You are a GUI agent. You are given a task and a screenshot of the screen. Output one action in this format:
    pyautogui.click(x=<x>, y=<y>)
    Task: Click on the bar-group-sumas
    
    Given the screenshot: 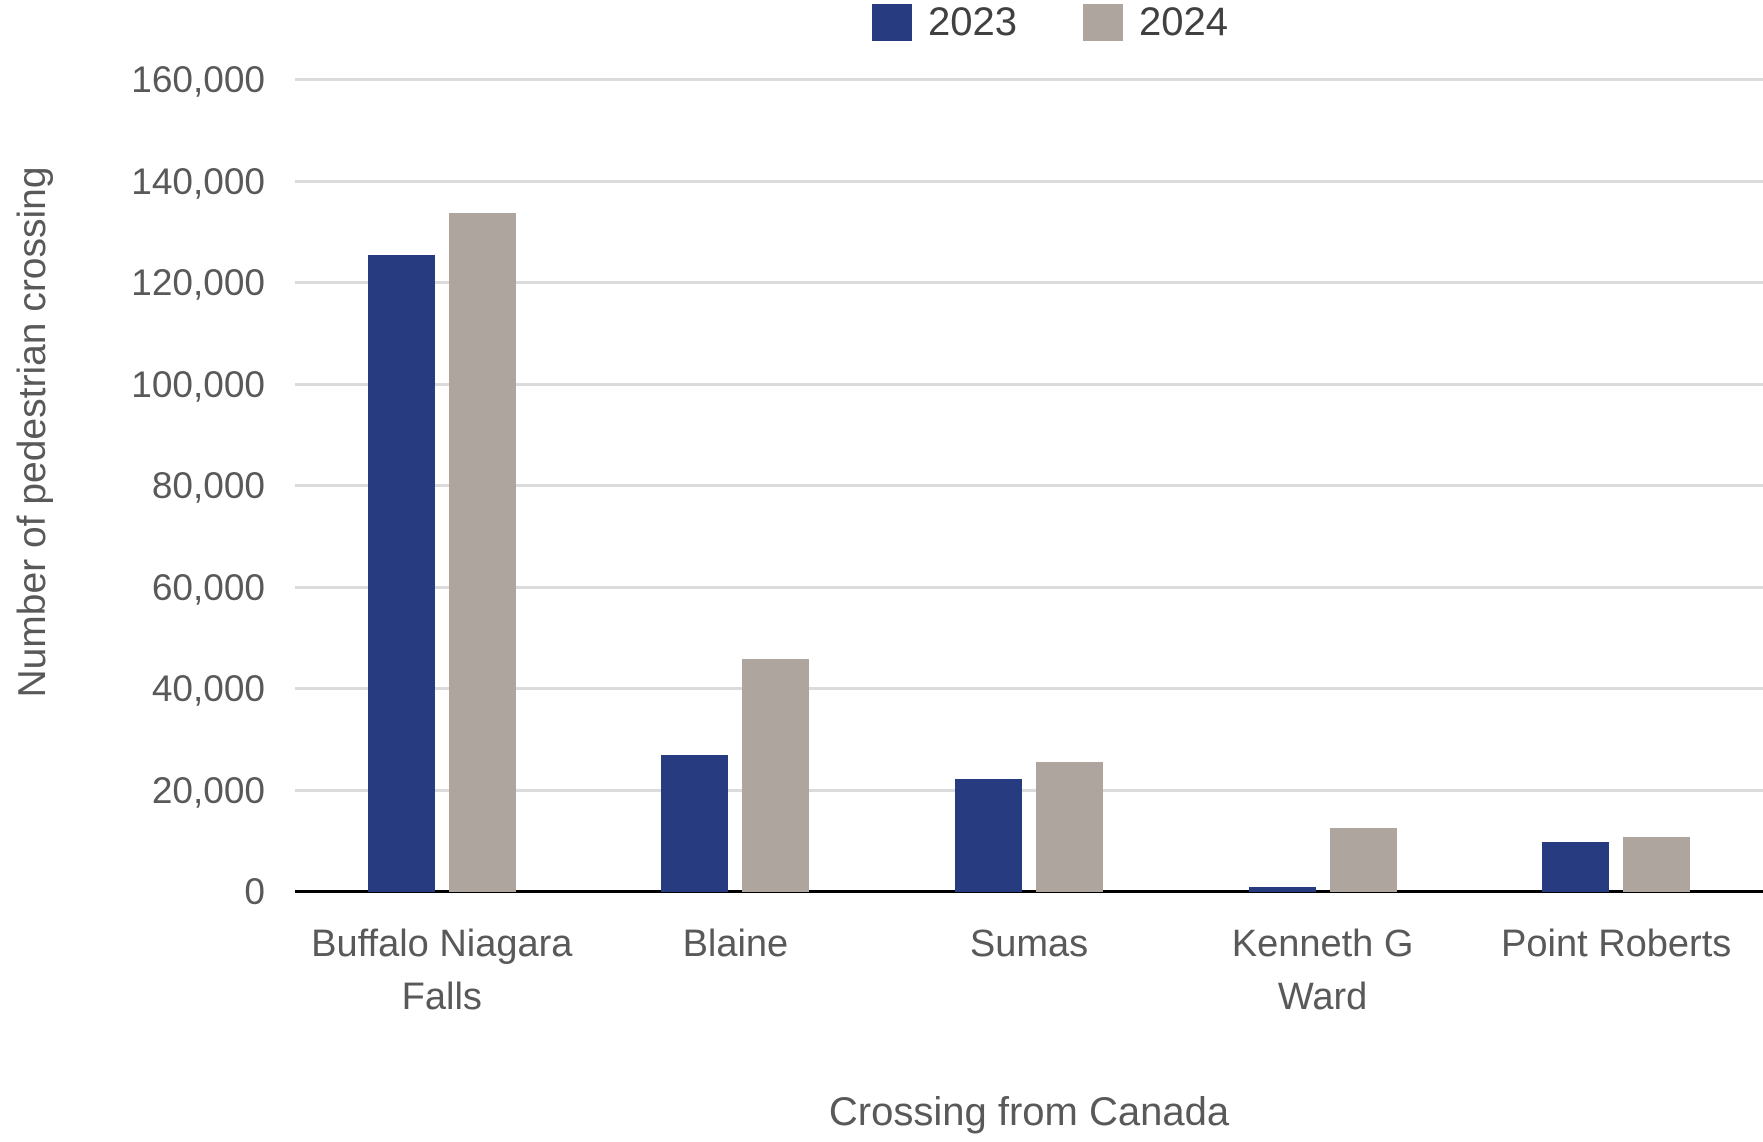 What is the action you would take?
    pyautogui.click(x=1029, y=486)
    